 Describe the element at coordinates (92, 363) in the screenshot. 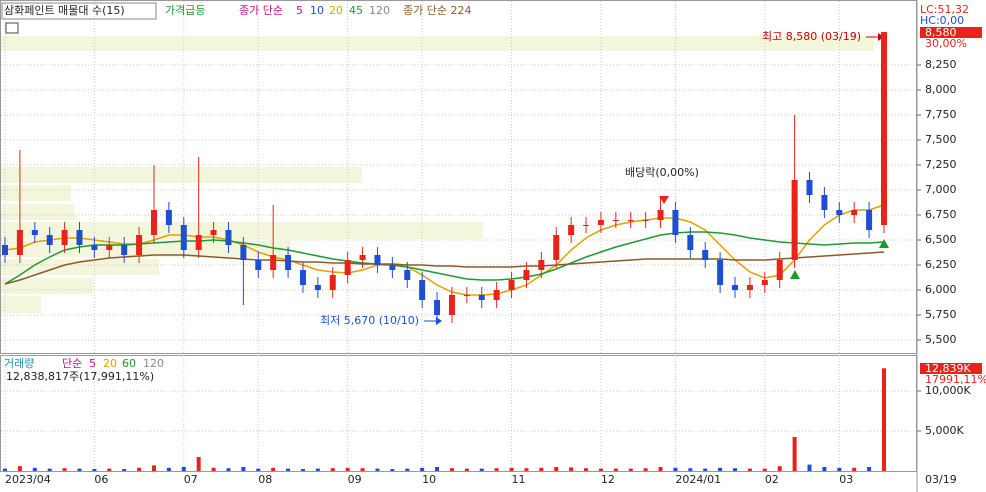

I see `volume-ma-period: 5` at that location.